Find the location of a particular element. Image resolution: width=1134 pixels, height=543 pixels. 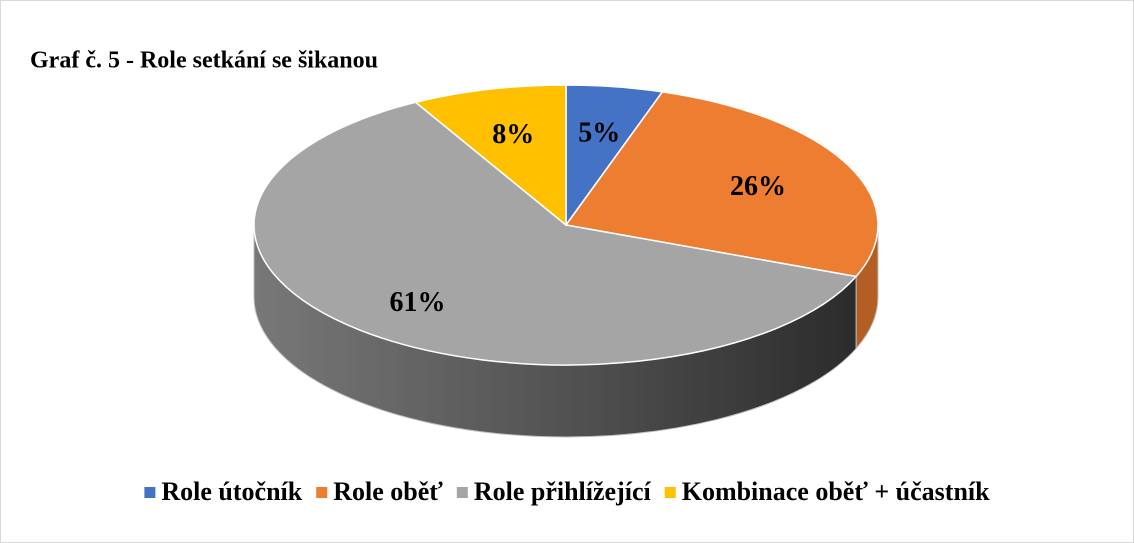

data-label: 26% is located at coordinates (758, 186).